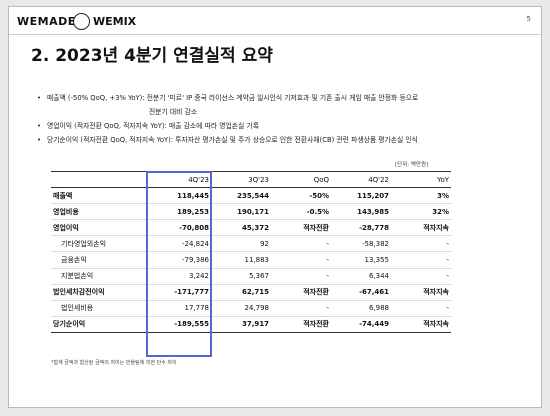 This screenshot has width=550, height=416. Describe the element at coordinates (101, 324) in the screenshot. I see `row-label: 당기순이익` at that location.